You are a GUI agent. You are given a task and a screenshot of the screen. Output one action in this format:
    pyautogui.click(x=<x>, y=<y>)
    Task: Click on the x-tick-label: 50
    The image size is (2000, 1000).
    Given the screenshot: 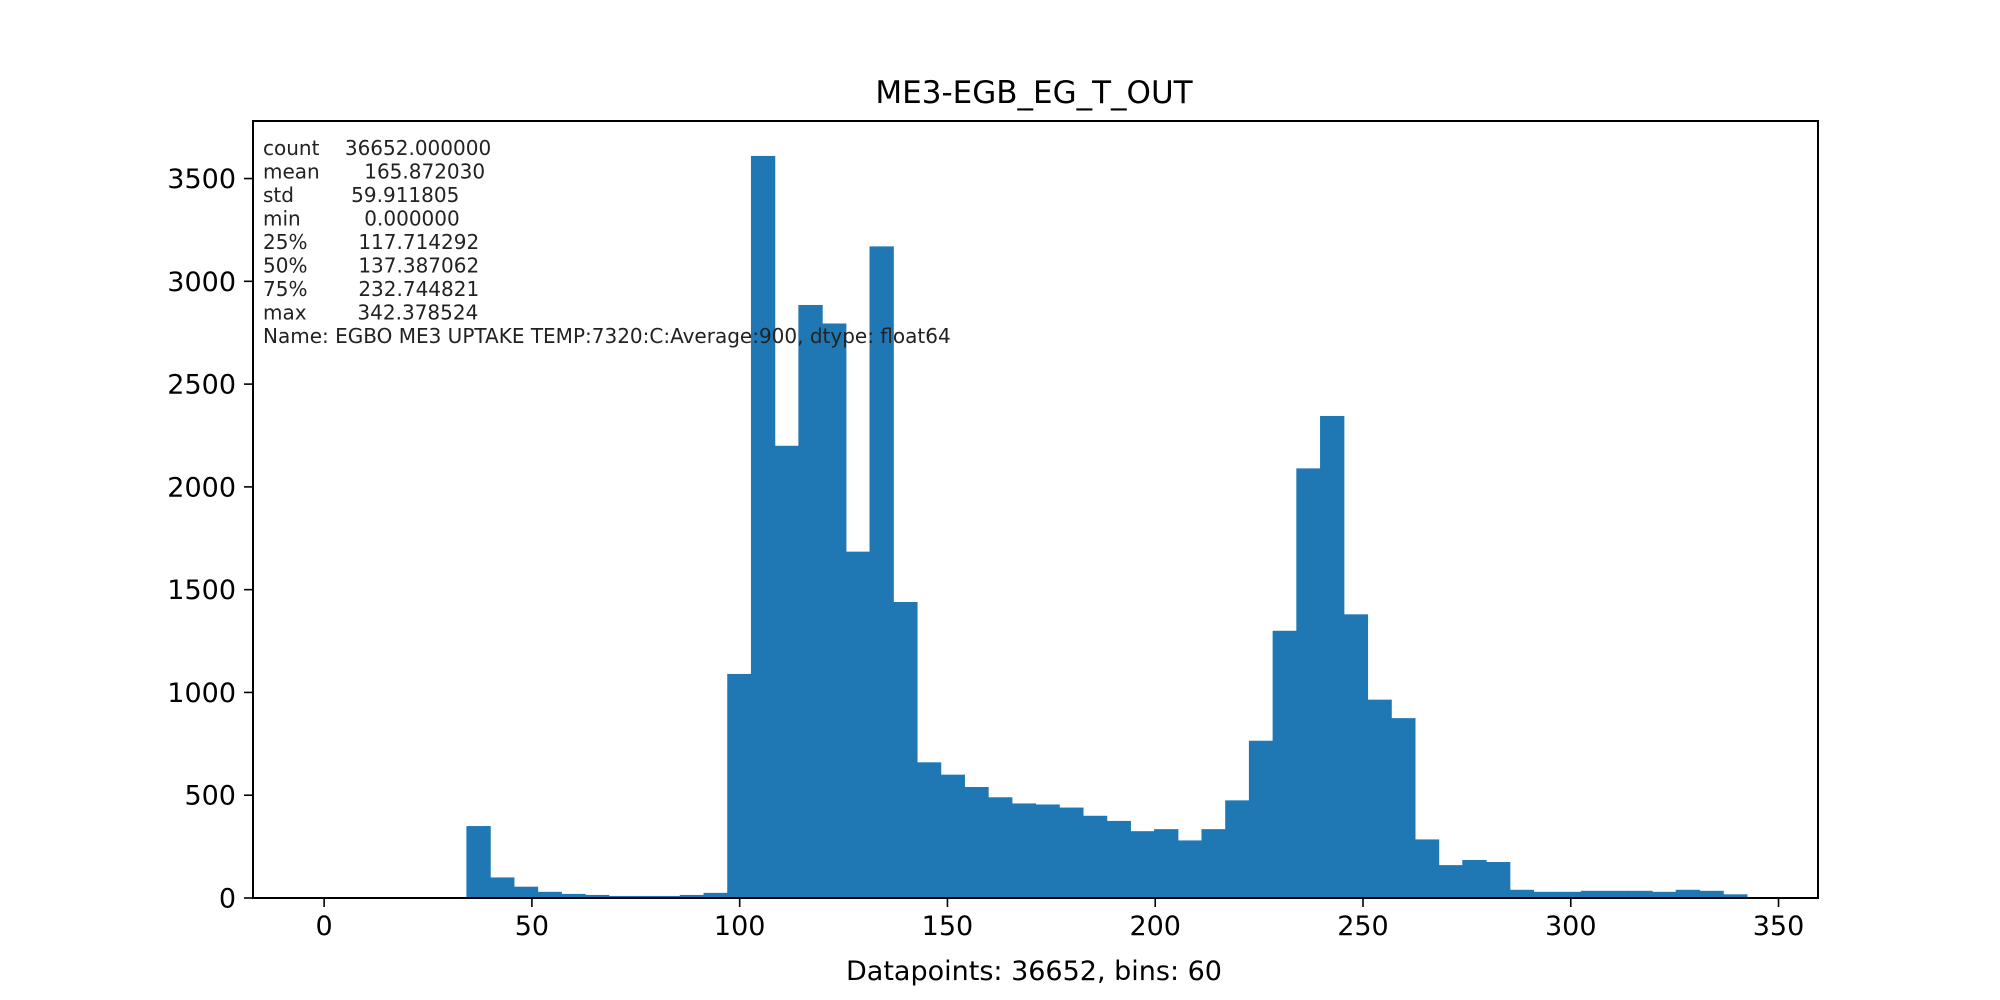 What is the action you would take?
    pyautogui.click(x=532, y=926)
    